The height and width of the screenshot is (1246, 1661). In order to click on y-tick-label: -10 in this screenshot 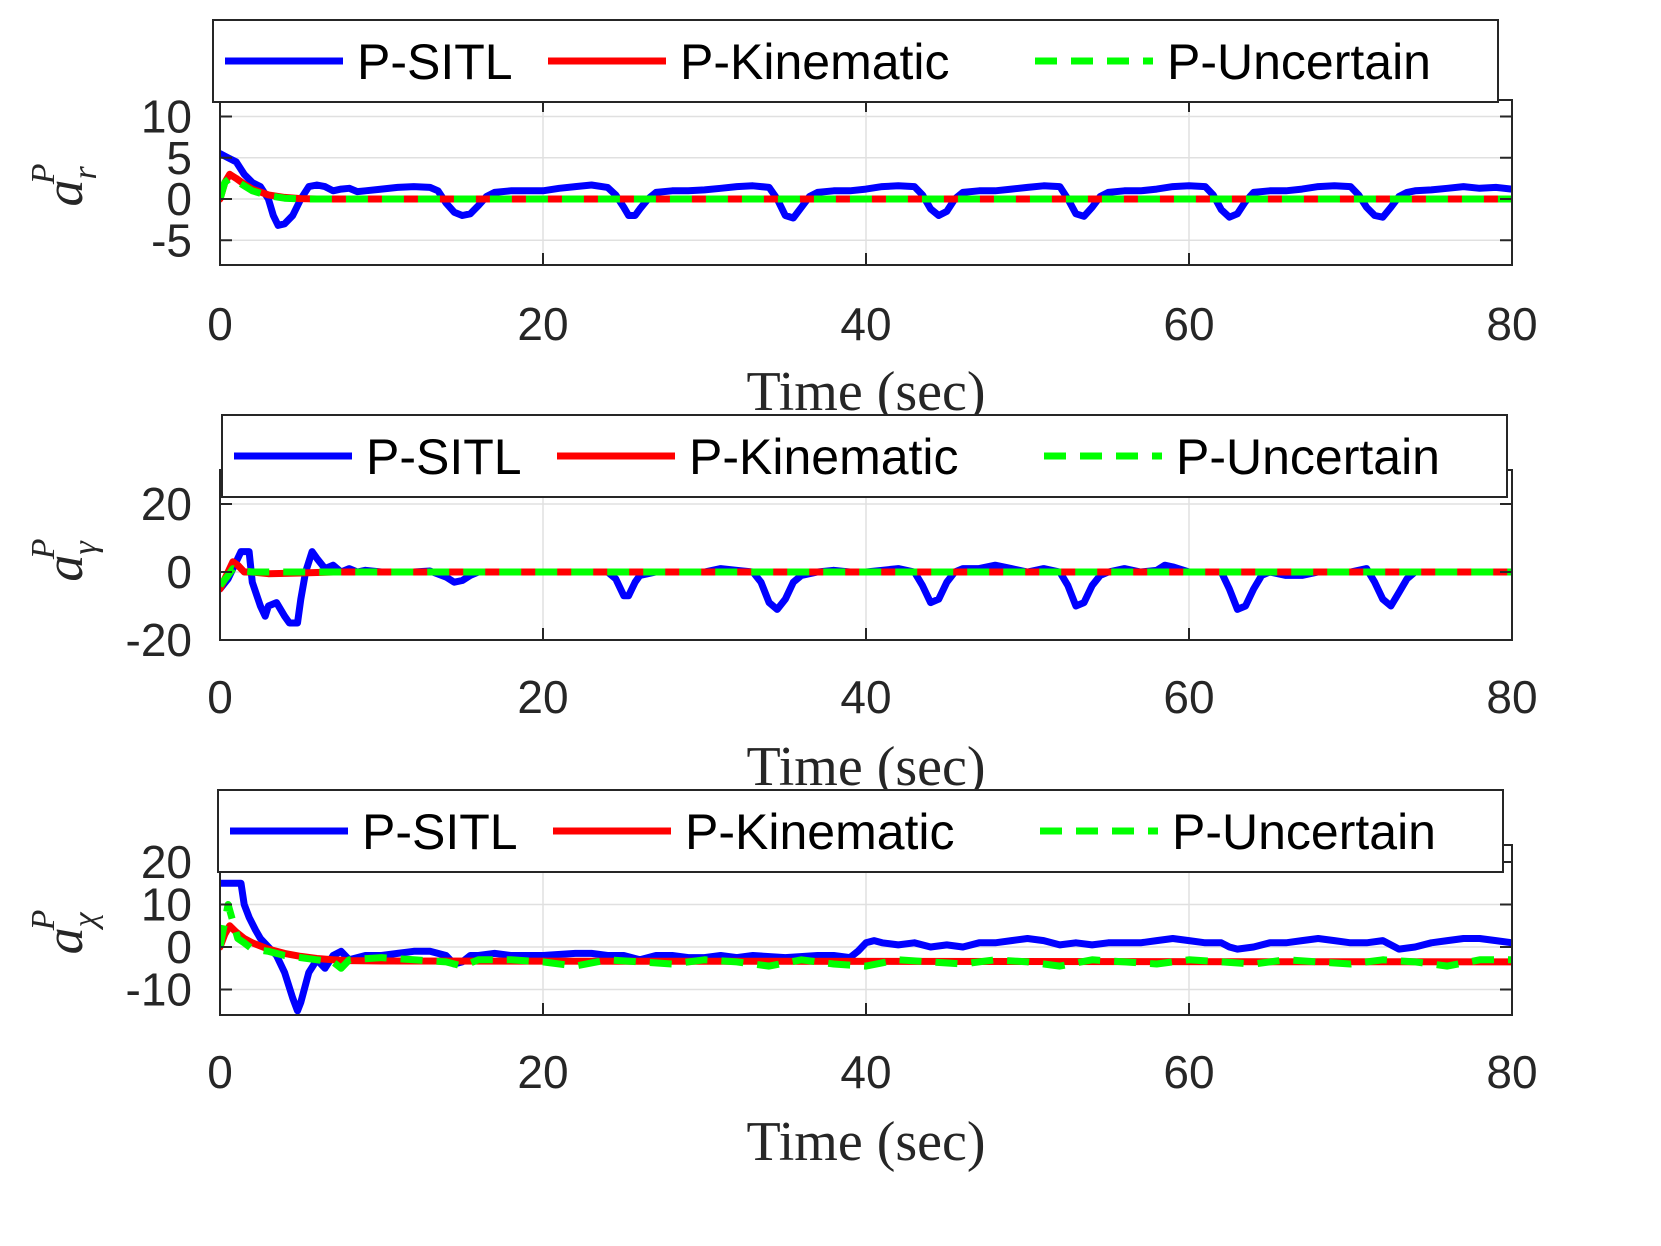, I will do `click(159, 990)`.